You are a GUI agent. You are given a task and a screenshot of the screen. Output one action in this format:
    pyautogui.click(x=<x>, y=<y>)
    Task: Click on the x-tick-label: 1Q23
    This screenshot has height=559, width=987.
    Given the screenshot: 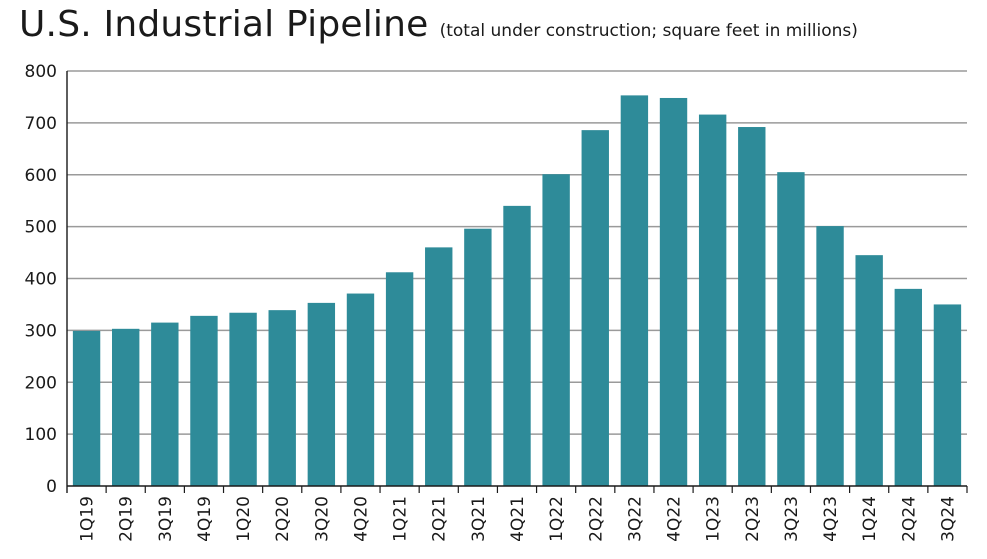 What is the action you would take?
    pyautogui.click(x=714, y=519)
    